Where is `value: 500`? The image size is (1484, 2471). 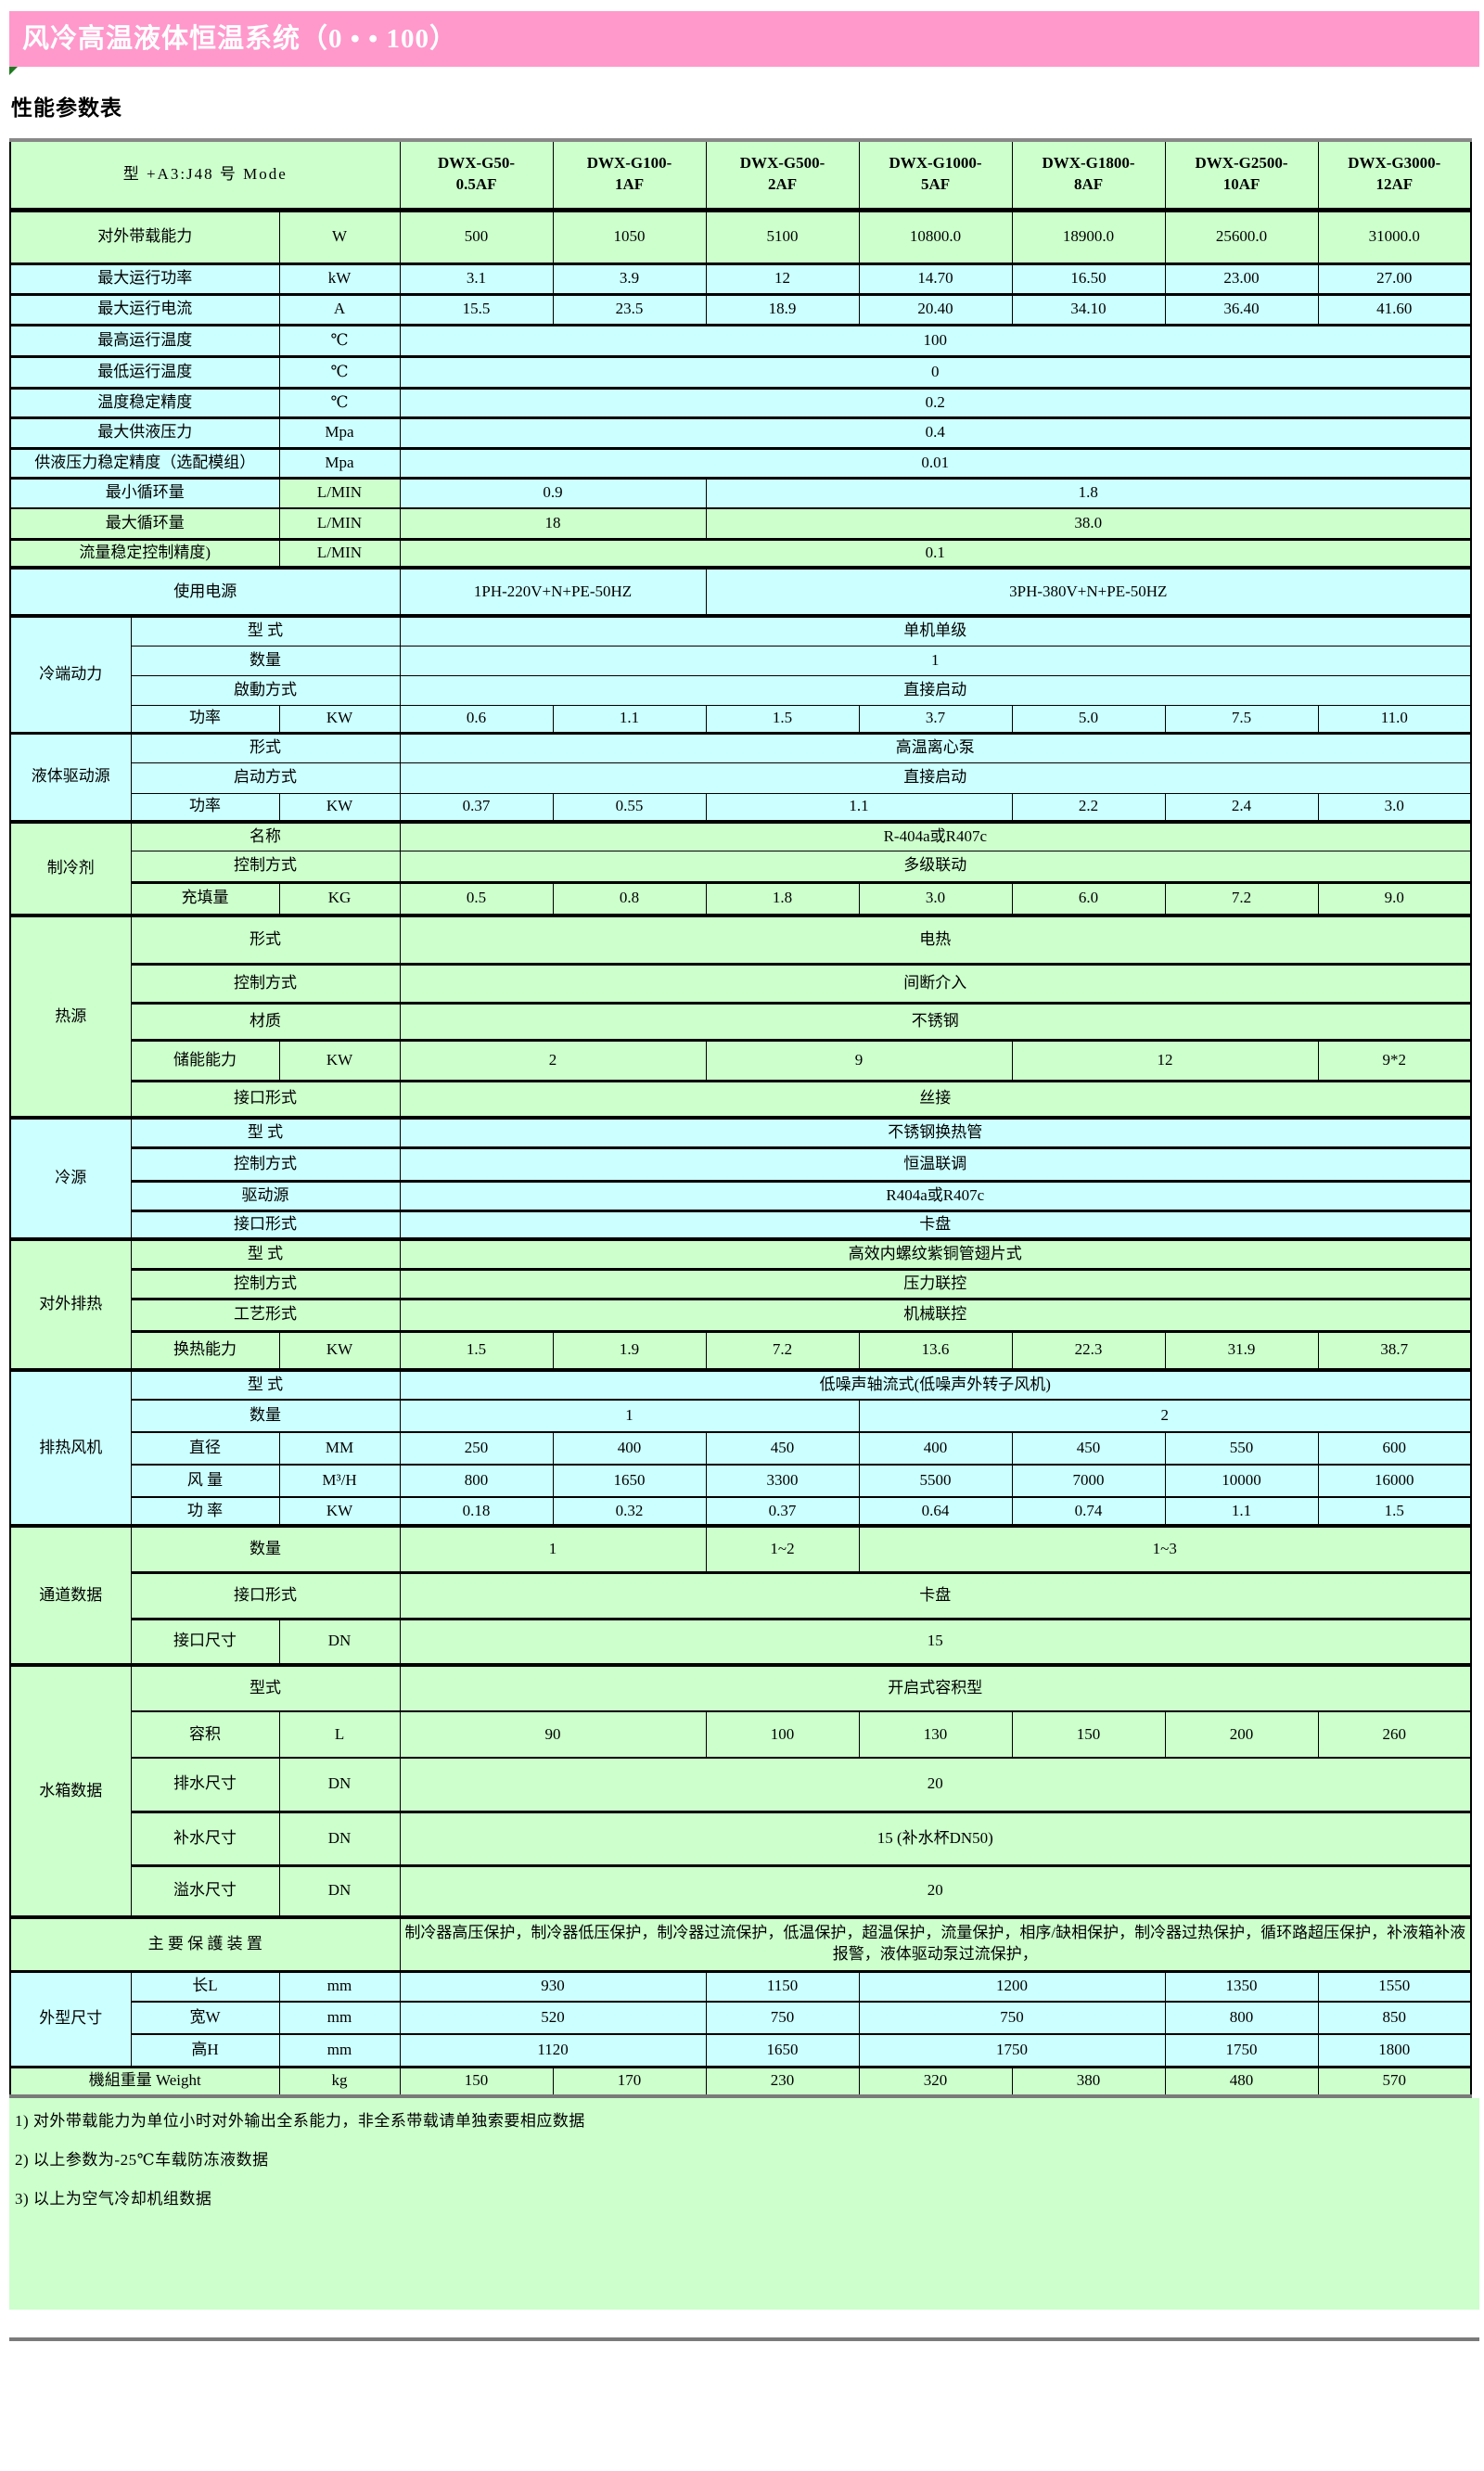 value: 500 is located at coordinates (476, 235).